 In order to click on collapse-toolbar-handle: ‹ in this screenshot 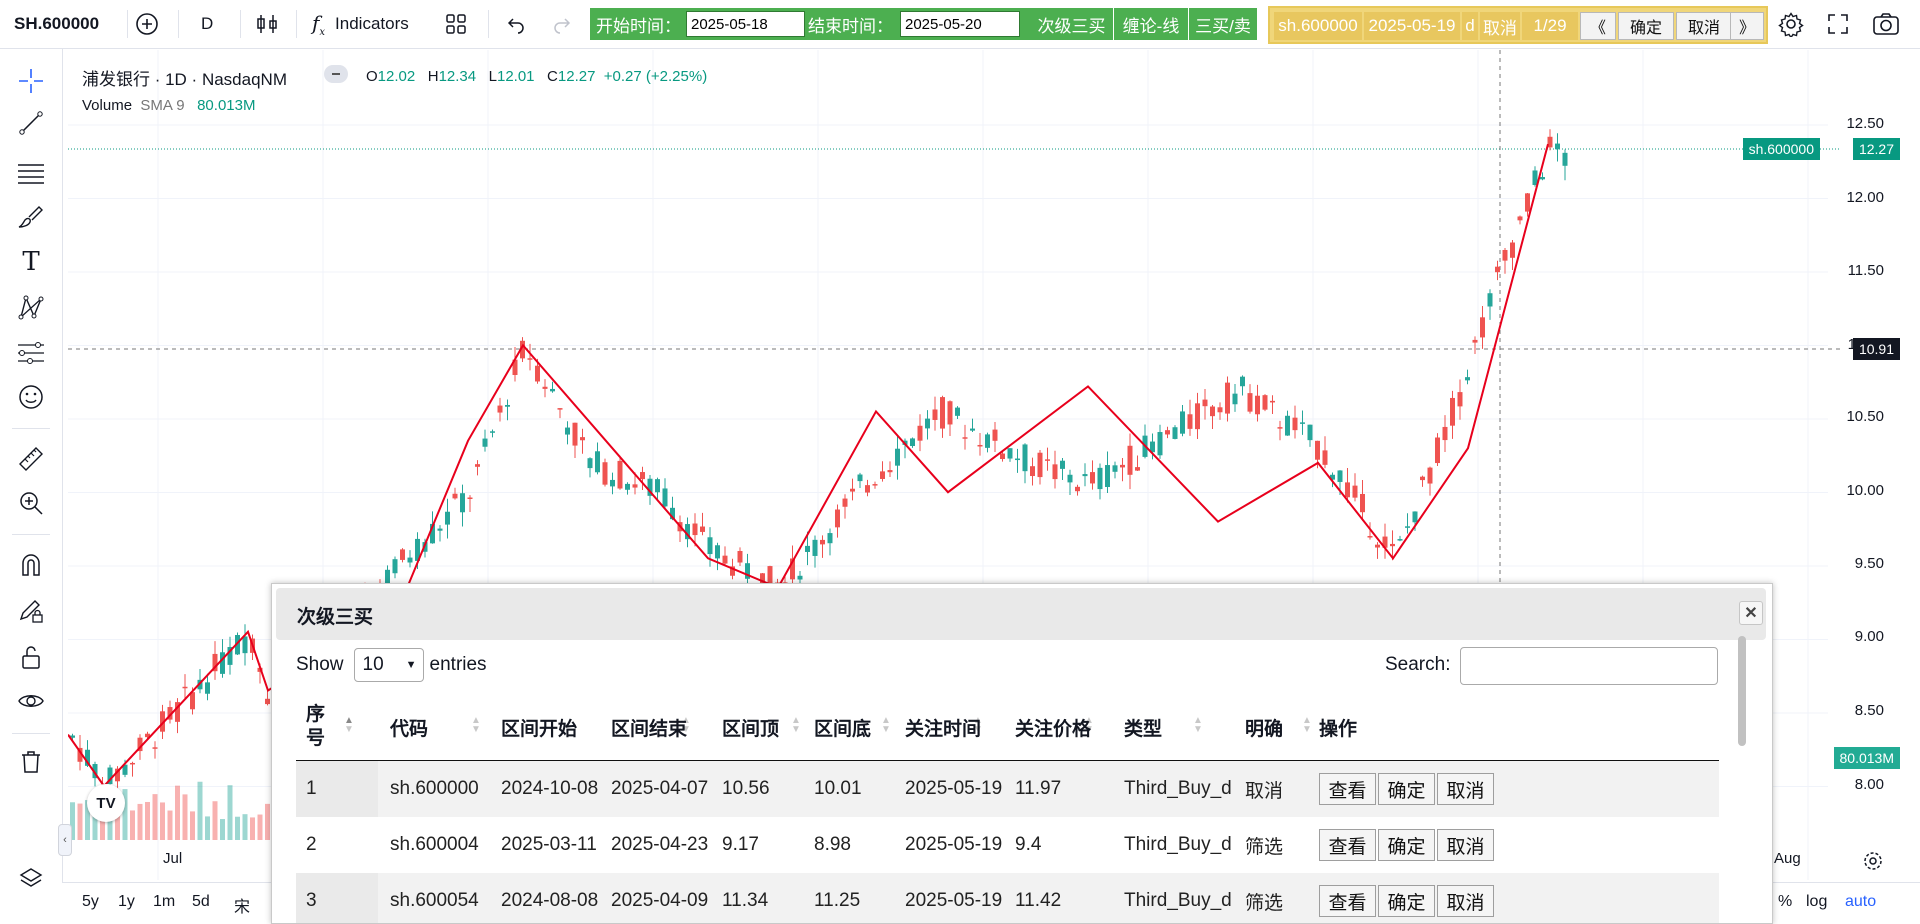, I will do `click(65, 840)`.